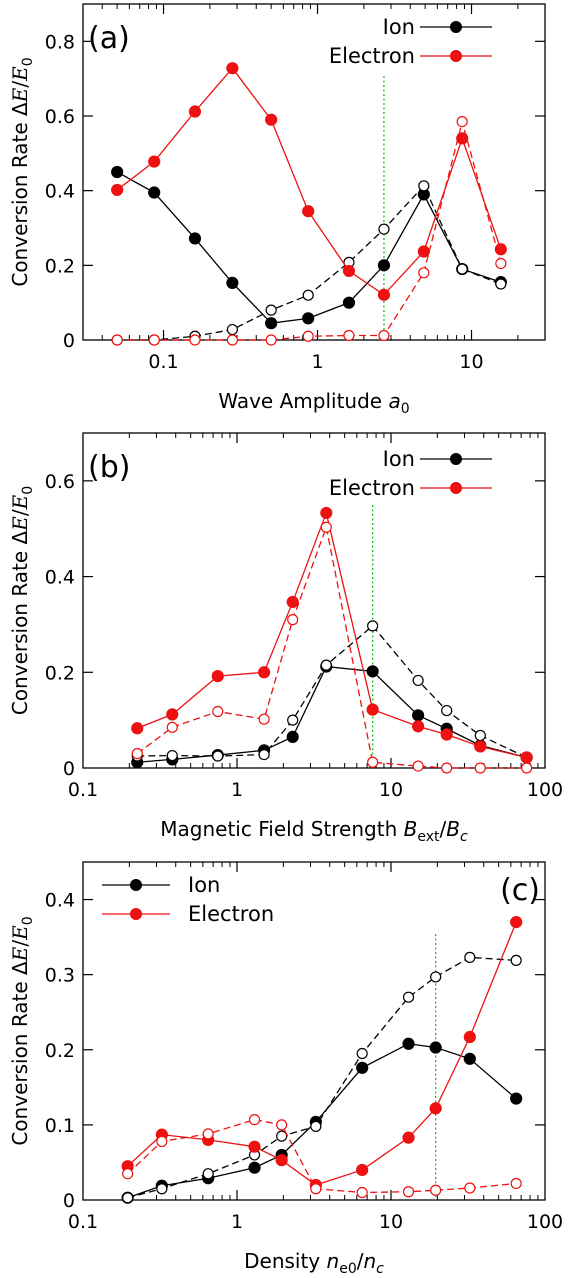 This screenshot has height=1278, width=568. Describe the element at coordinates (60, 901) in the screenshot. I see `y-tick-label: 0.4` at that location.